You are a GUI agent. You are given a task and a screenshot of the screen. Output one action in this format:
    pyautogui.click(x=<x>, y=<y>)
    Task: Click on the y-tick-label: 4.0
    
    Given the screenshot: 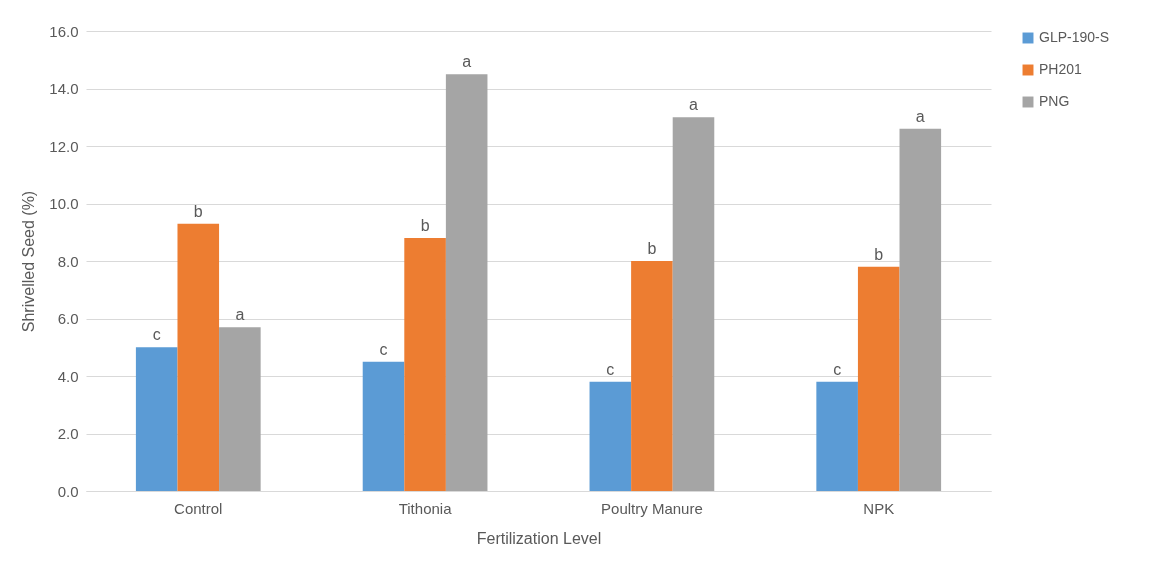 What is the action you would take?
    pyautogui.click(x=68, y=376)
    